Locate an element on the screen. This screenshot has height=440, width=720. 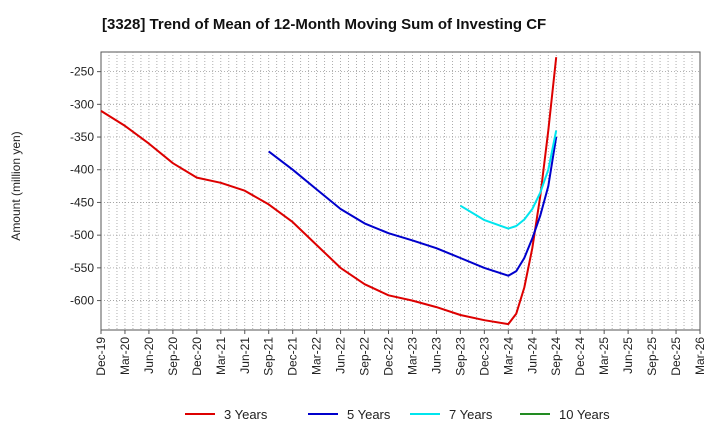
legend-label: 3 Years is located at coordinates (246, 414).